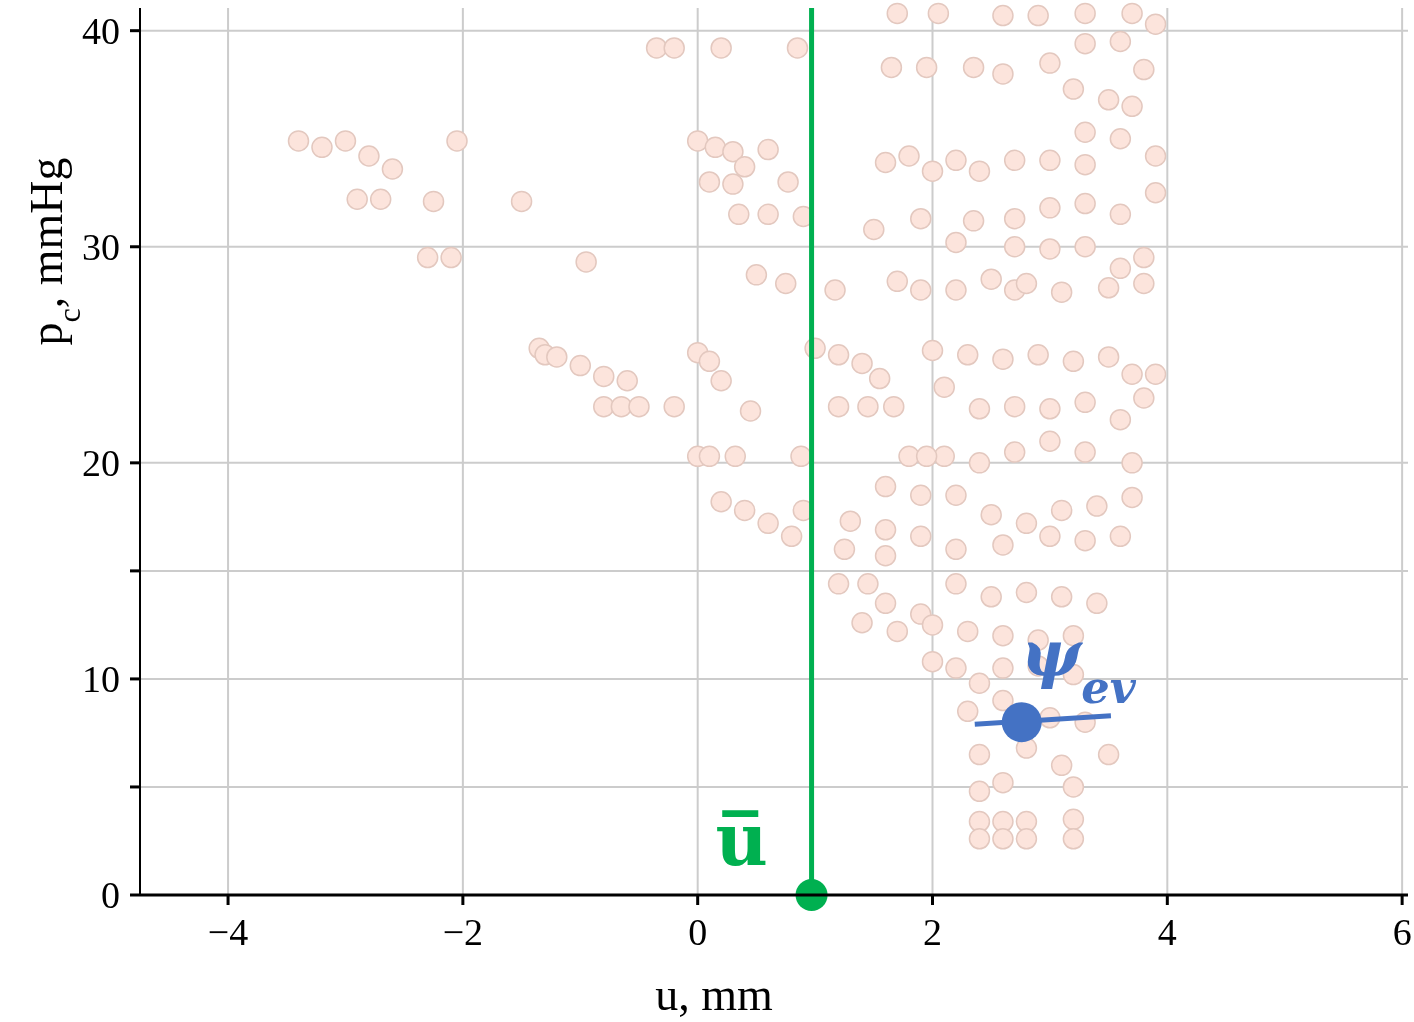 The width and height of the screenshot is (1414, 1022). Describe the element at coordinates (110, 895) in the screenshot. I see `y-tick-label: 0` at that location.